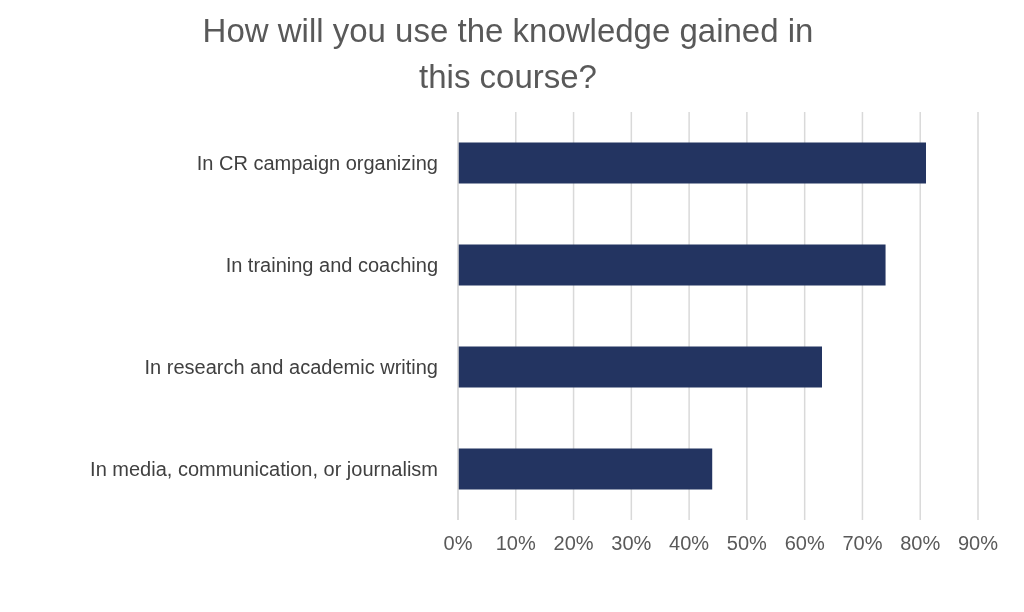 The height and width of the screenshot is (612, 1024). What do you see at coordinates (747, 543) in the screenshot?
I see `x-tick-label: 50%` at bounding box center [747, 543].